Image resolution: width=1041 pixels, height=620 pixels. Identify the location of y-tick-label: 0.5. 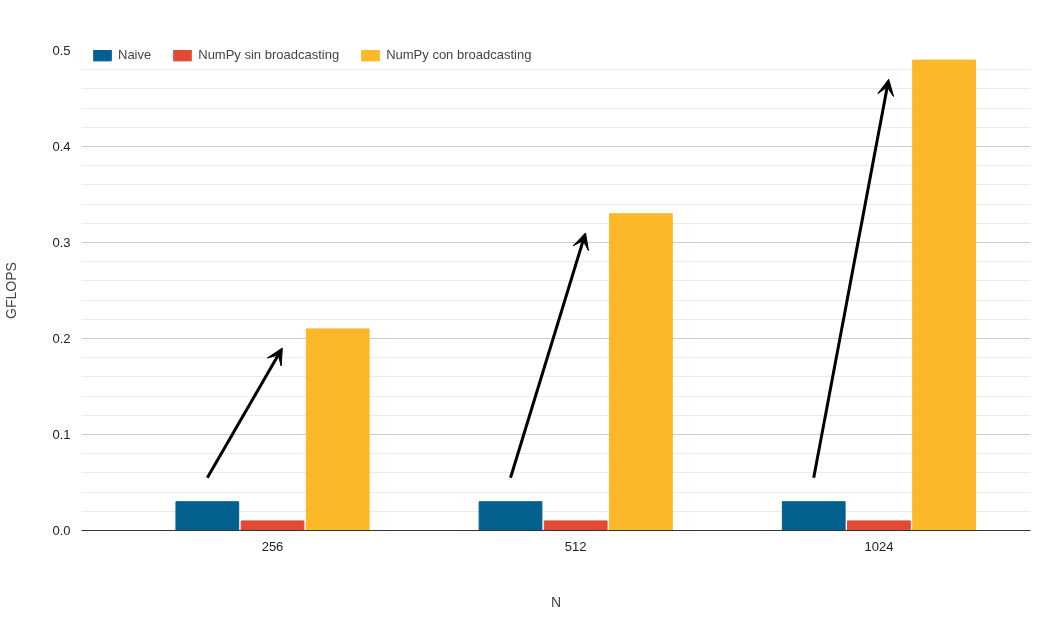
(61, 50).